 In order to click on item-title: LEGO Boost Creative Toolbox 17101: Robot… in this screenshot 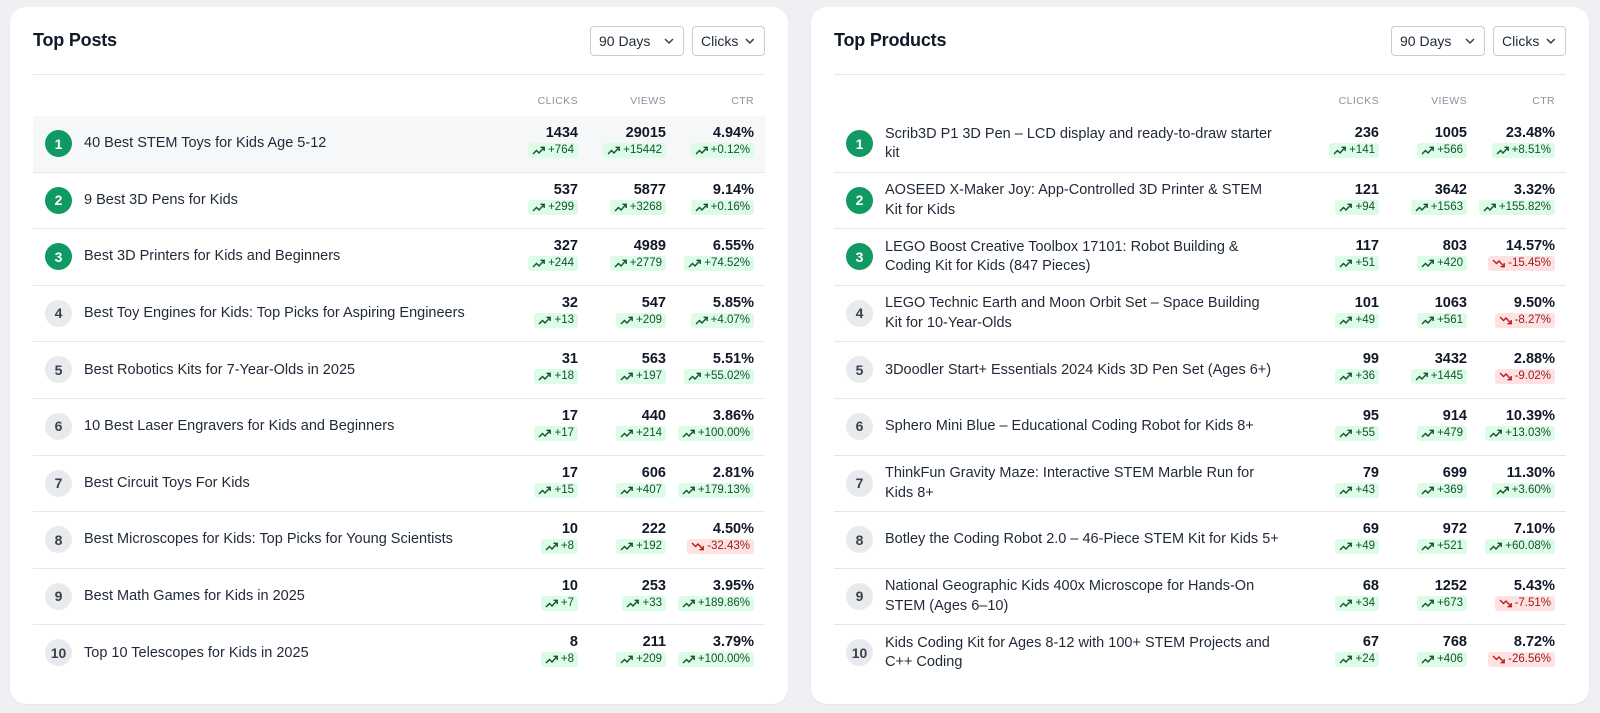, I will do `click(1062, 256)`.